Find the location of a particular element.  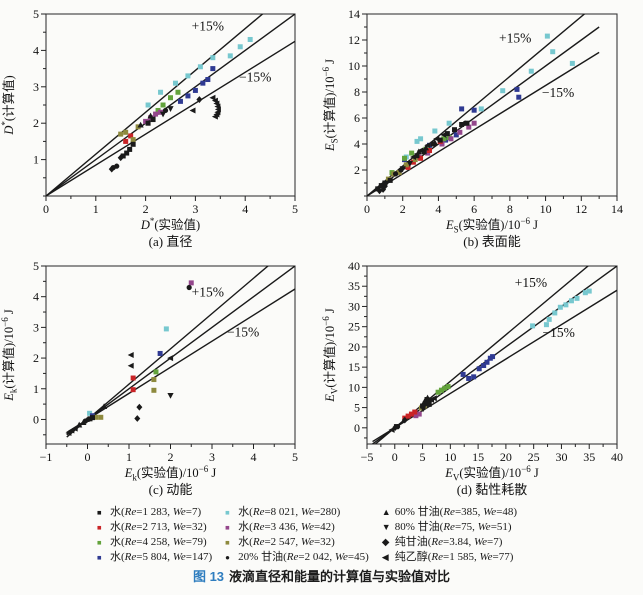

svg-text: 40 is located at coordinates (354, 266).